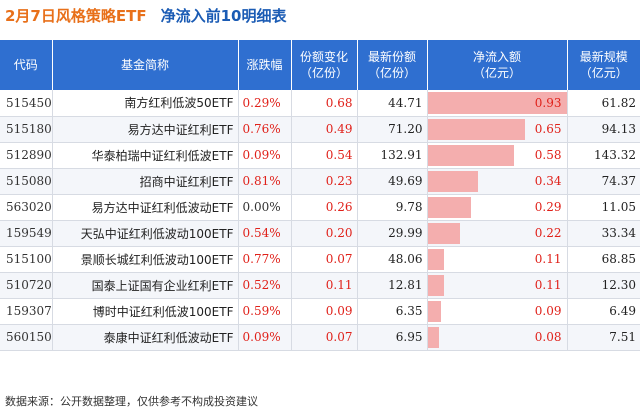 The height and width of the screenshot is (410, 640). Describe the element at coordinates (603, 155) in the screenshot. I see `latest-scale: 143.32` at that location.